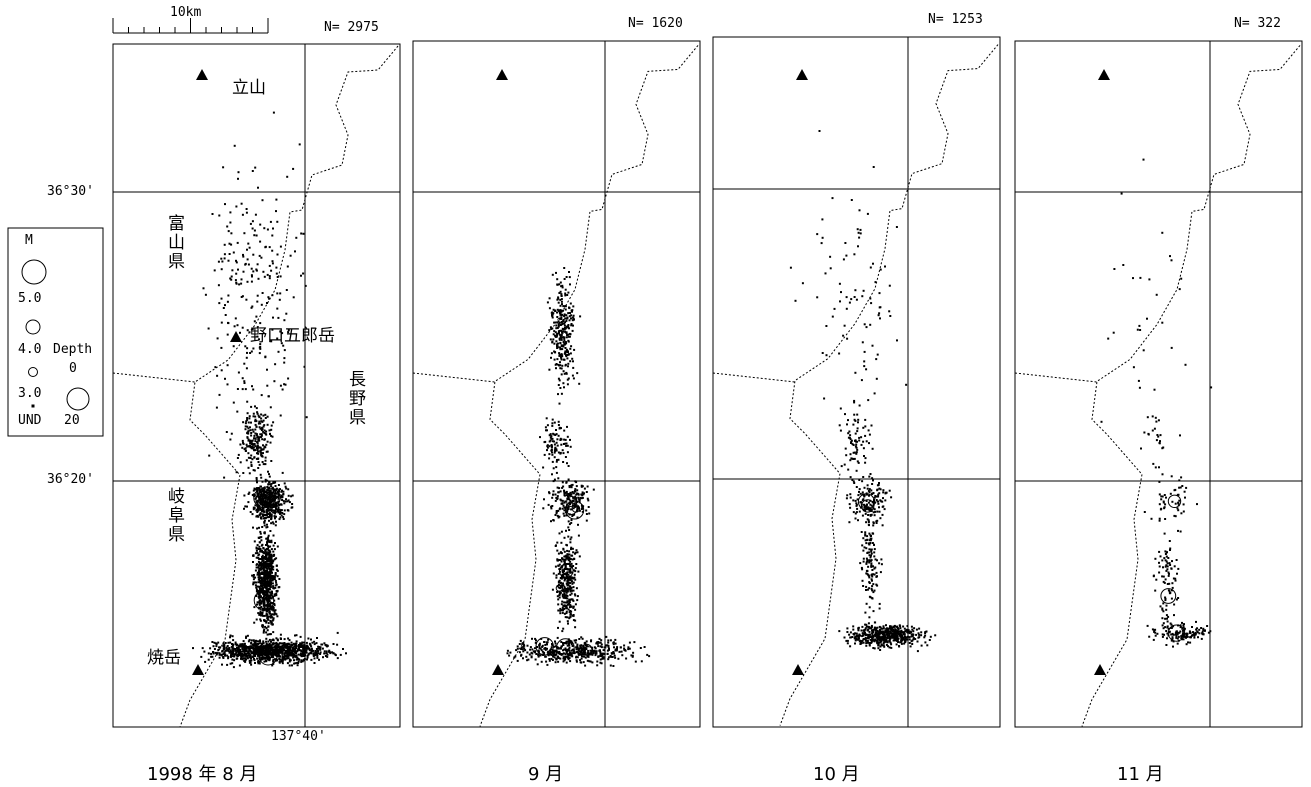 The image size is (1311, 787). I want to click on latitude-label-3620: 36°20', so click(70, 479).